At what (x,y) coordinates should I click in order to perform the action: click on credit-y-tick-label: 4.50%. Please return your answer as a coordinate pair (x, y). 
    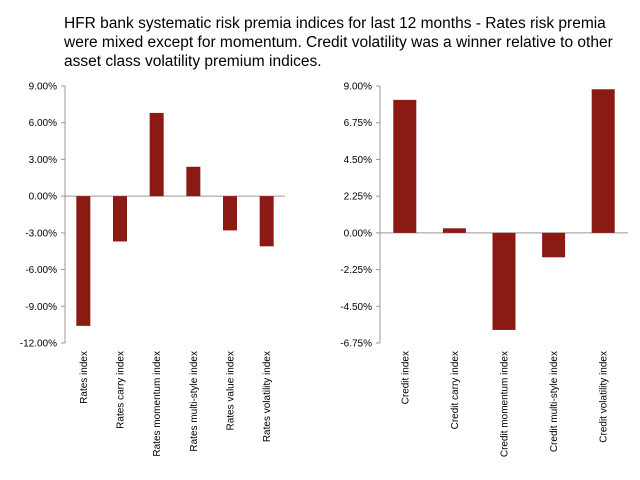
    Looking at the image, I should click on (358, 160).